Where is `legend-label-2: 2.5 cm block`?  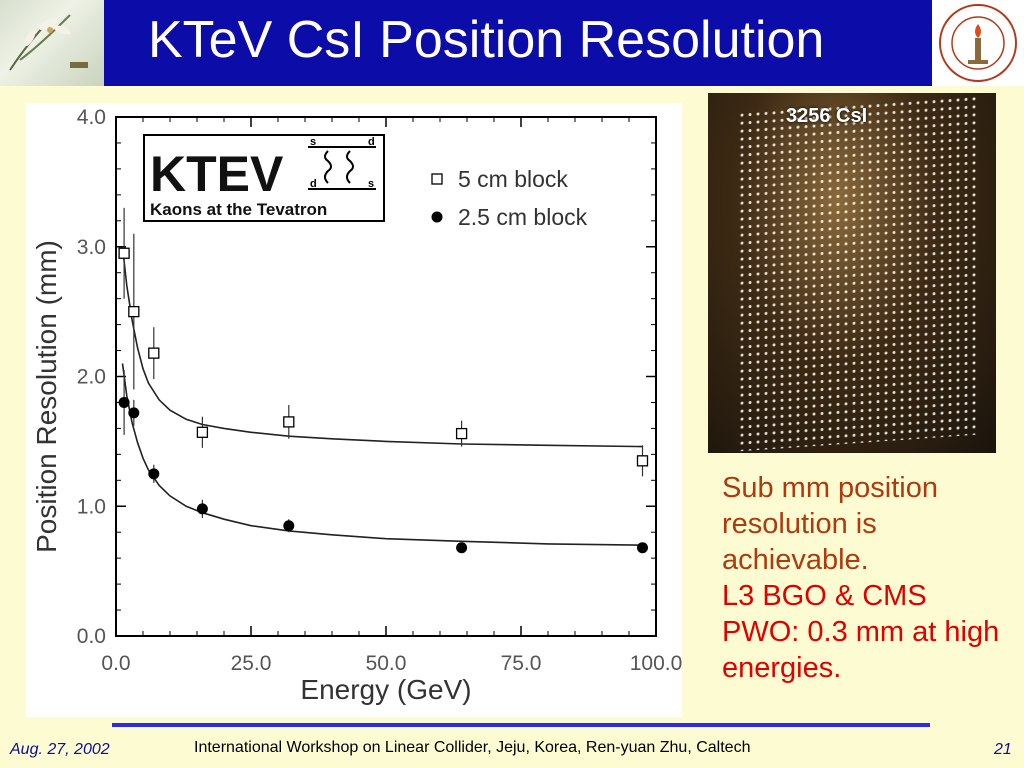
legend-label-2: 2.5 cm block is located at coordinates (523, 217).